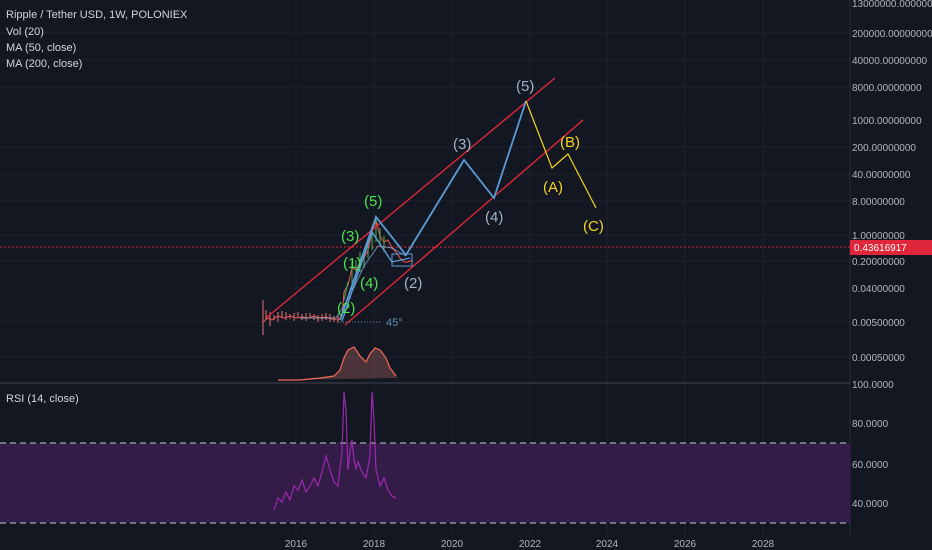 The image size is (932, 550). Describe the element at coordinates (887, 88) in the screenshot. I see `price-tick: 8000.00000000` at that location.